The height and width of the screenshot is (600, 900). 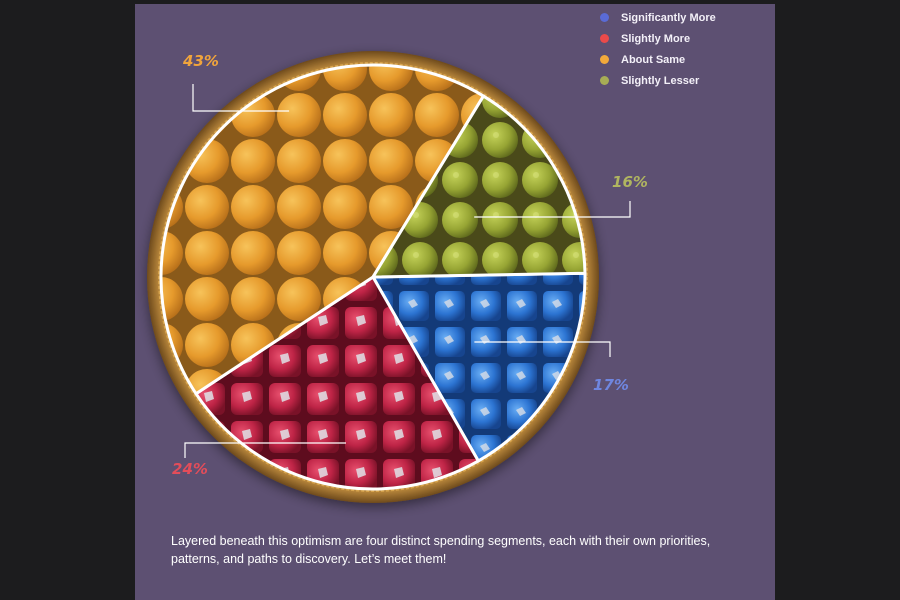 I want to click on data-label-significantly-more: 17%, so click(x=611, y=385).